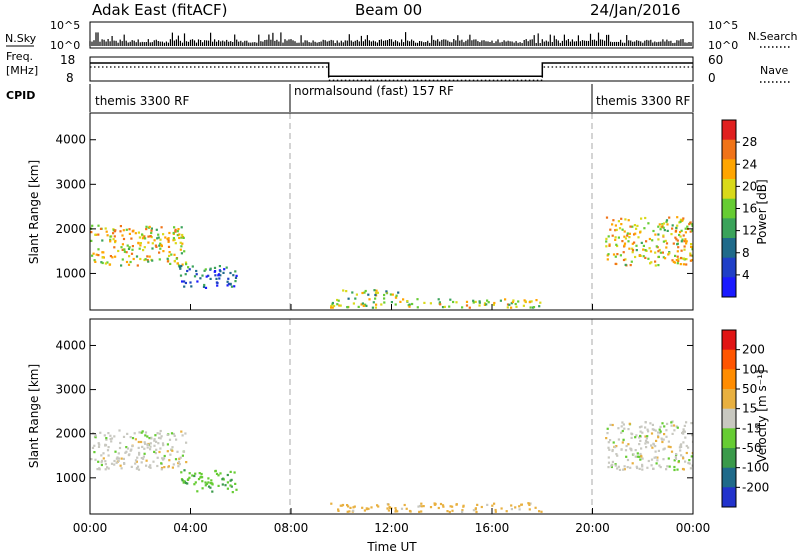 The width and height of the screenshot is (800, 554). Describe the element at coordinates (643, 101) in the screenshot. I see `cpid-segment-3: themis 3300 RF` at that location.